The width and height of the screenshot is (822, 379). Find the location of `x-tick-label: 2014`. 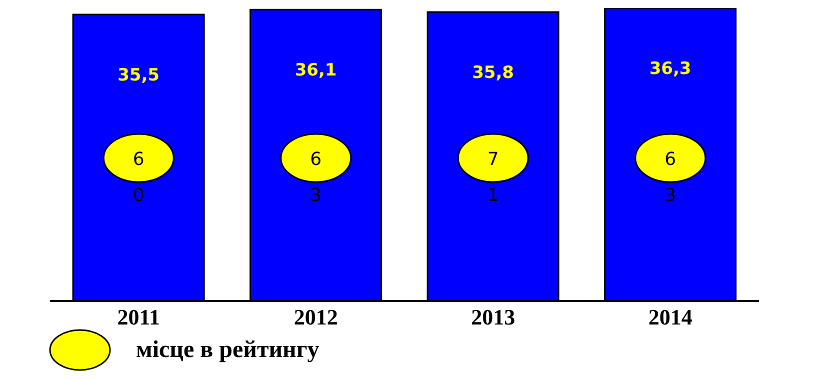

x-tick-label: 2014 is located at coordinates (670, 317).